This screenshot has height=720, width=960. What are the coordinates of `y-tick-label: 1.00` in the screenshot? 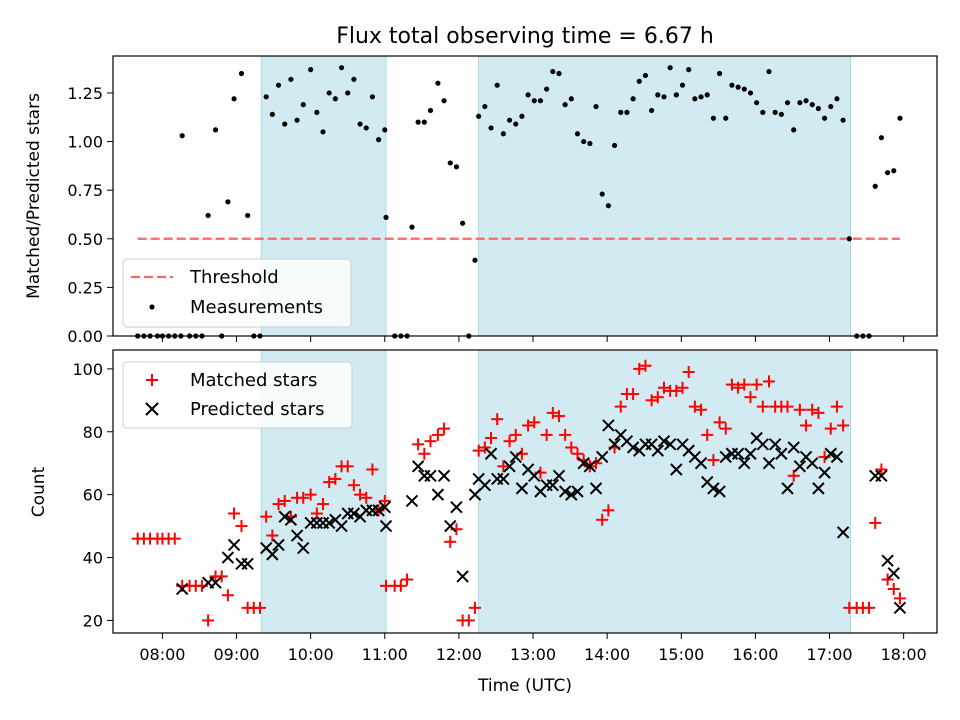 It's located at (85, 142).